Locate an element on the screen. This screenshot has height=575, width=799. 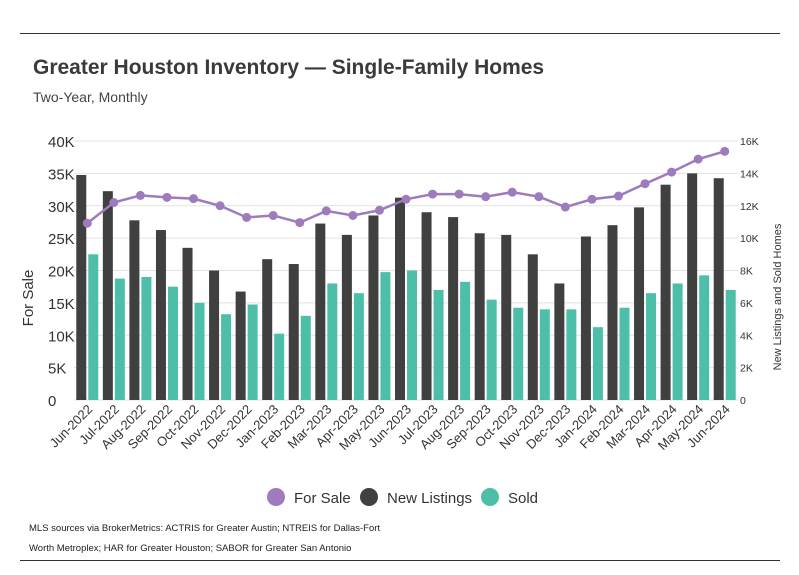
y-tick-label-right: 12K is located at coordinates (749, 207).